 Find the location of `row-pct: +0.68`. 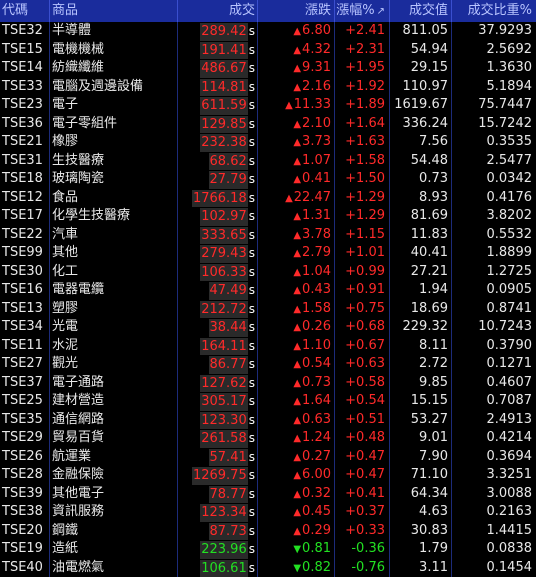

row-pct: +0.68 is located at coordinates (362, 327).